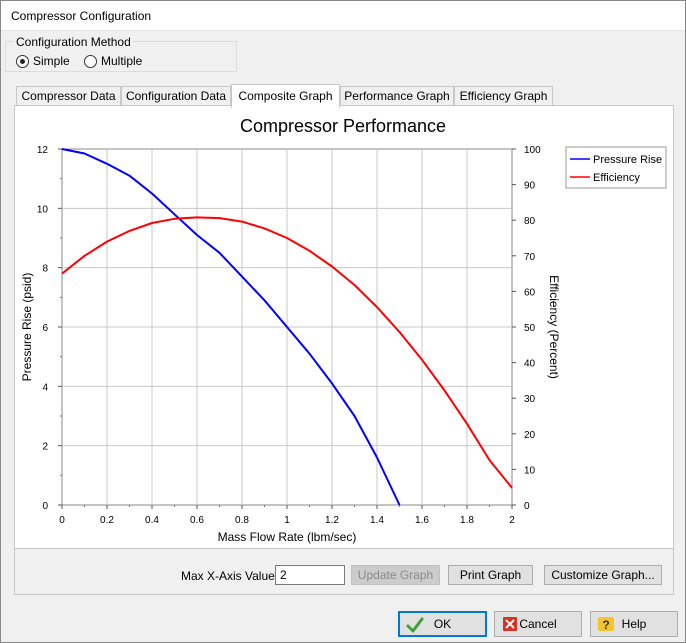  Describe the element at coordinates (242, 520) in the screenshot. I see `x-tick-label: 0.8` at that location.